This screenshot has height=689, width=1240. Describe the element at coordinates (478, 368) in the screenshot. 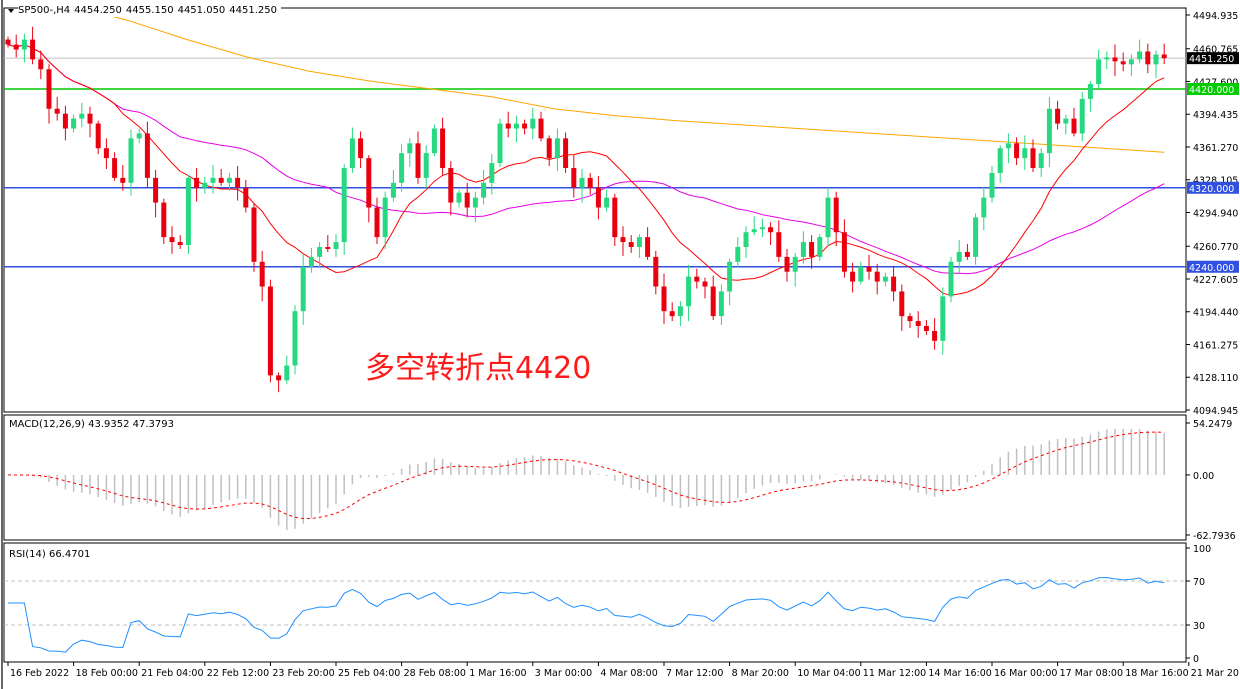

I see `annotation-text: 多空转折点4420` at that location.